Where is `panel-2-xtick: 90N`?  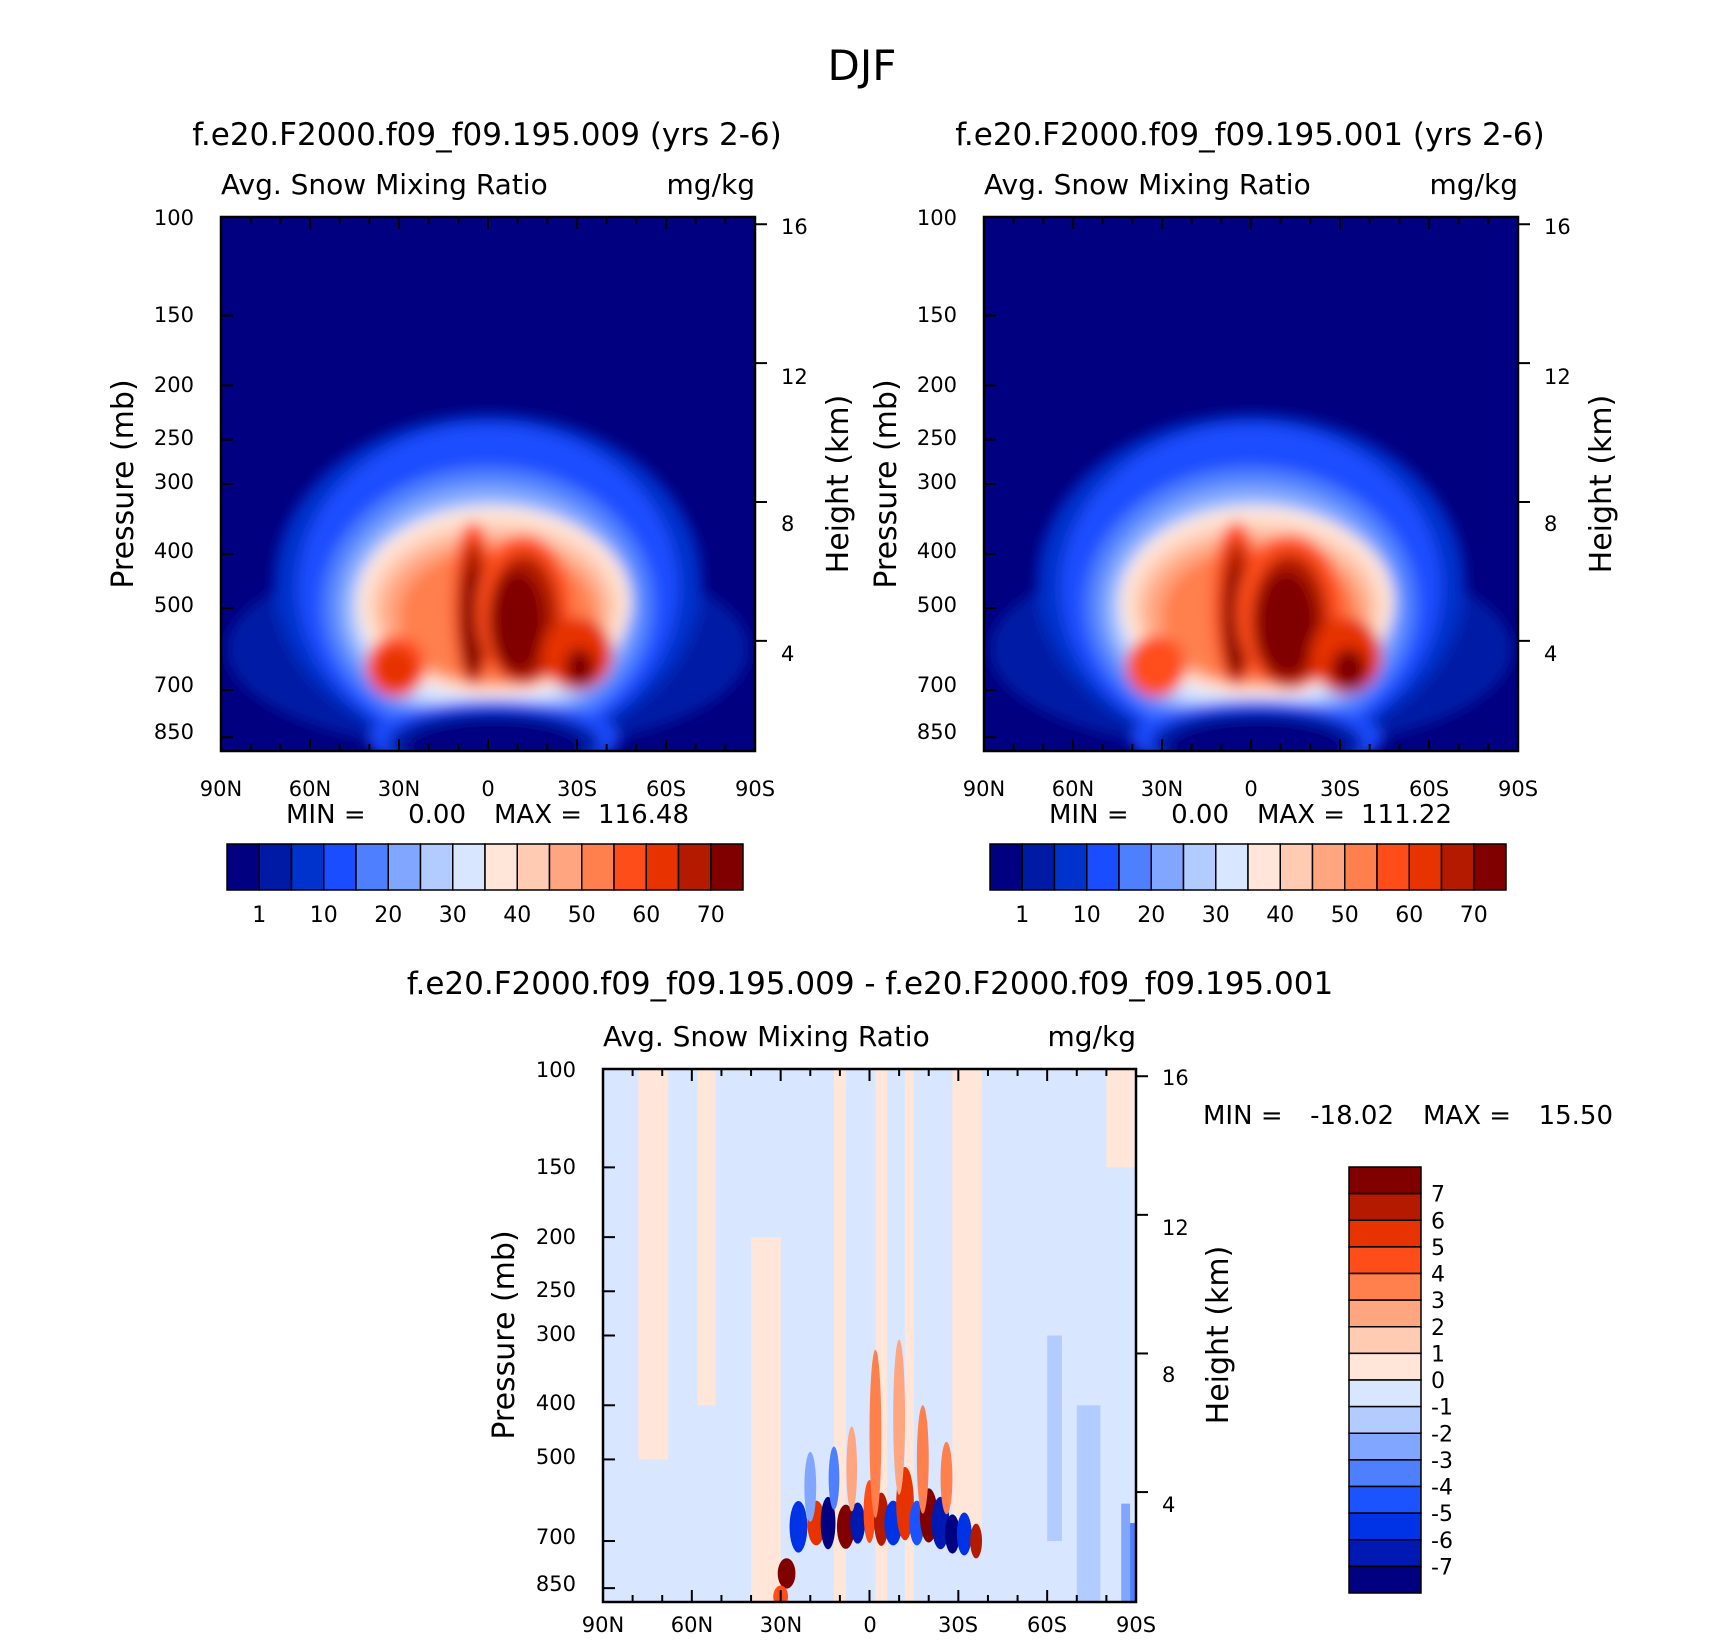
panel-2-xtick: 90N is located at coordinates (984, 789).